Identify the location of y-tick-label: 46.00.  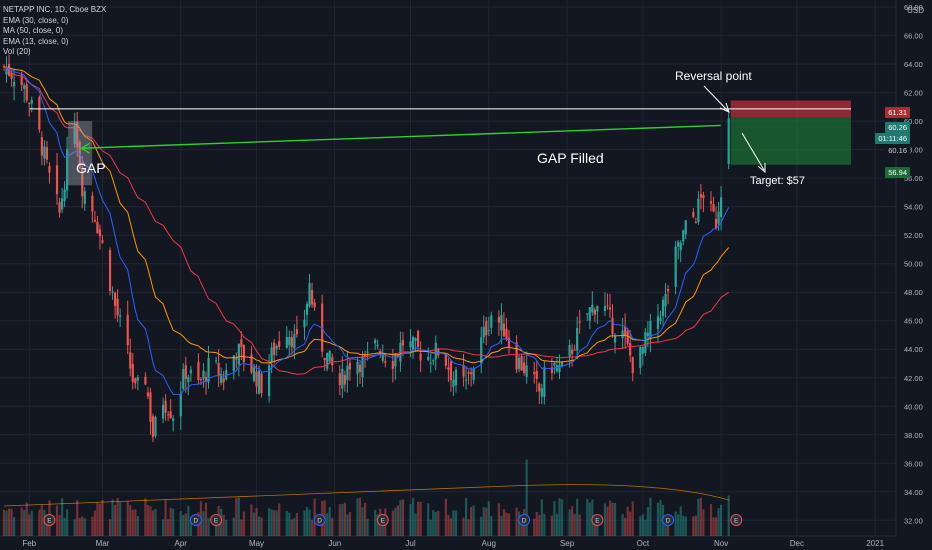
(913, 321).